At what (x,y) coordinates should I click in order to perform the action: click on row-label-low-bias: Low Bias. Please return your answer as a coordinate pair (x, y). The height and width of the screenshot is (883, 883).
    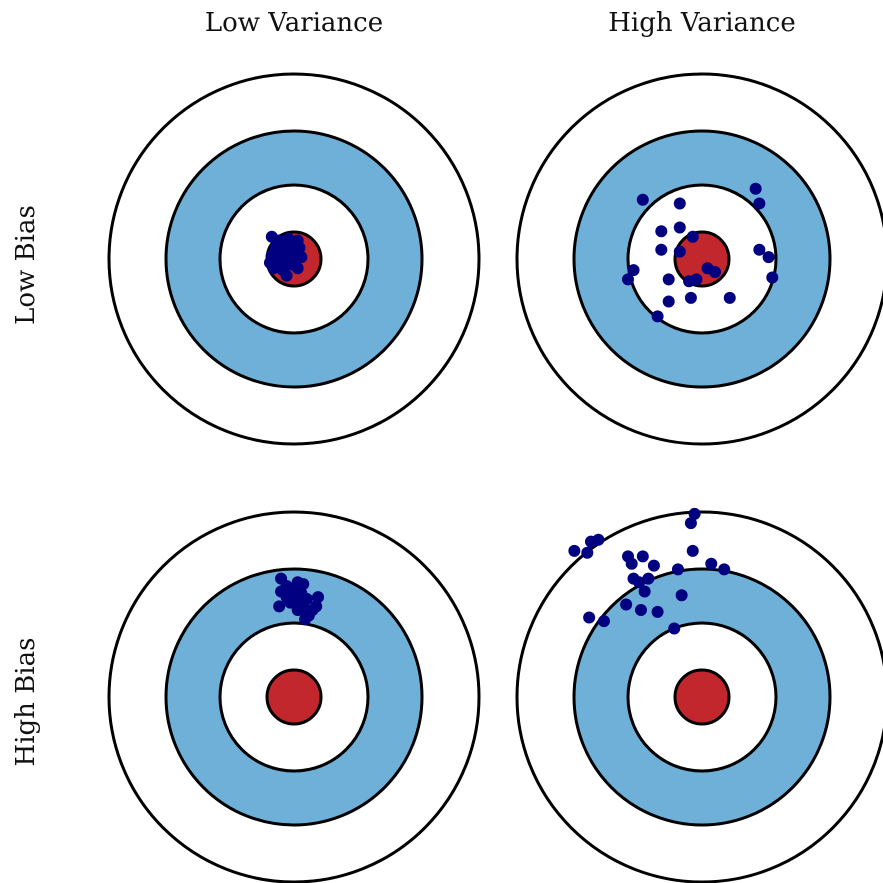
    Looking at the image, I should click on (26, 265).